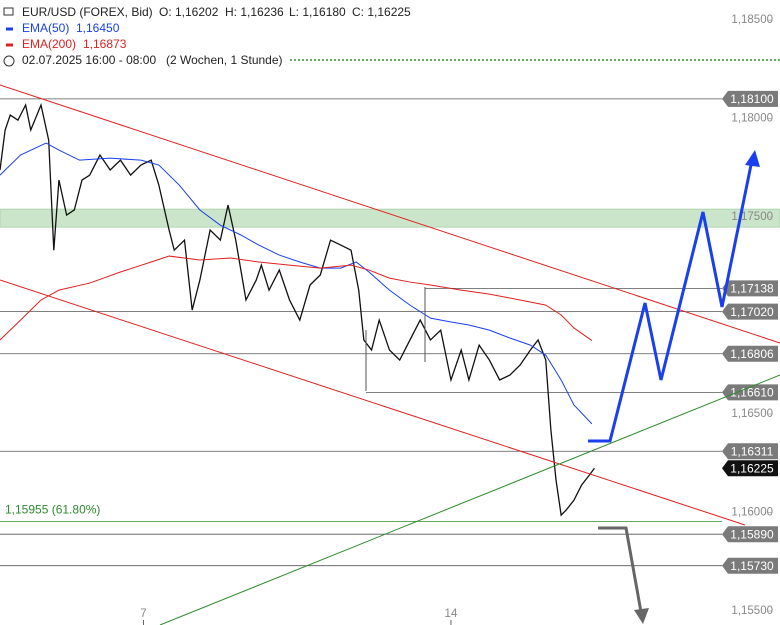 This screenshot has height=625, width=780. Describe the element at coordinates (254, 12) in the screenshot. I see `ohlc: H: 1,16236` at that location.